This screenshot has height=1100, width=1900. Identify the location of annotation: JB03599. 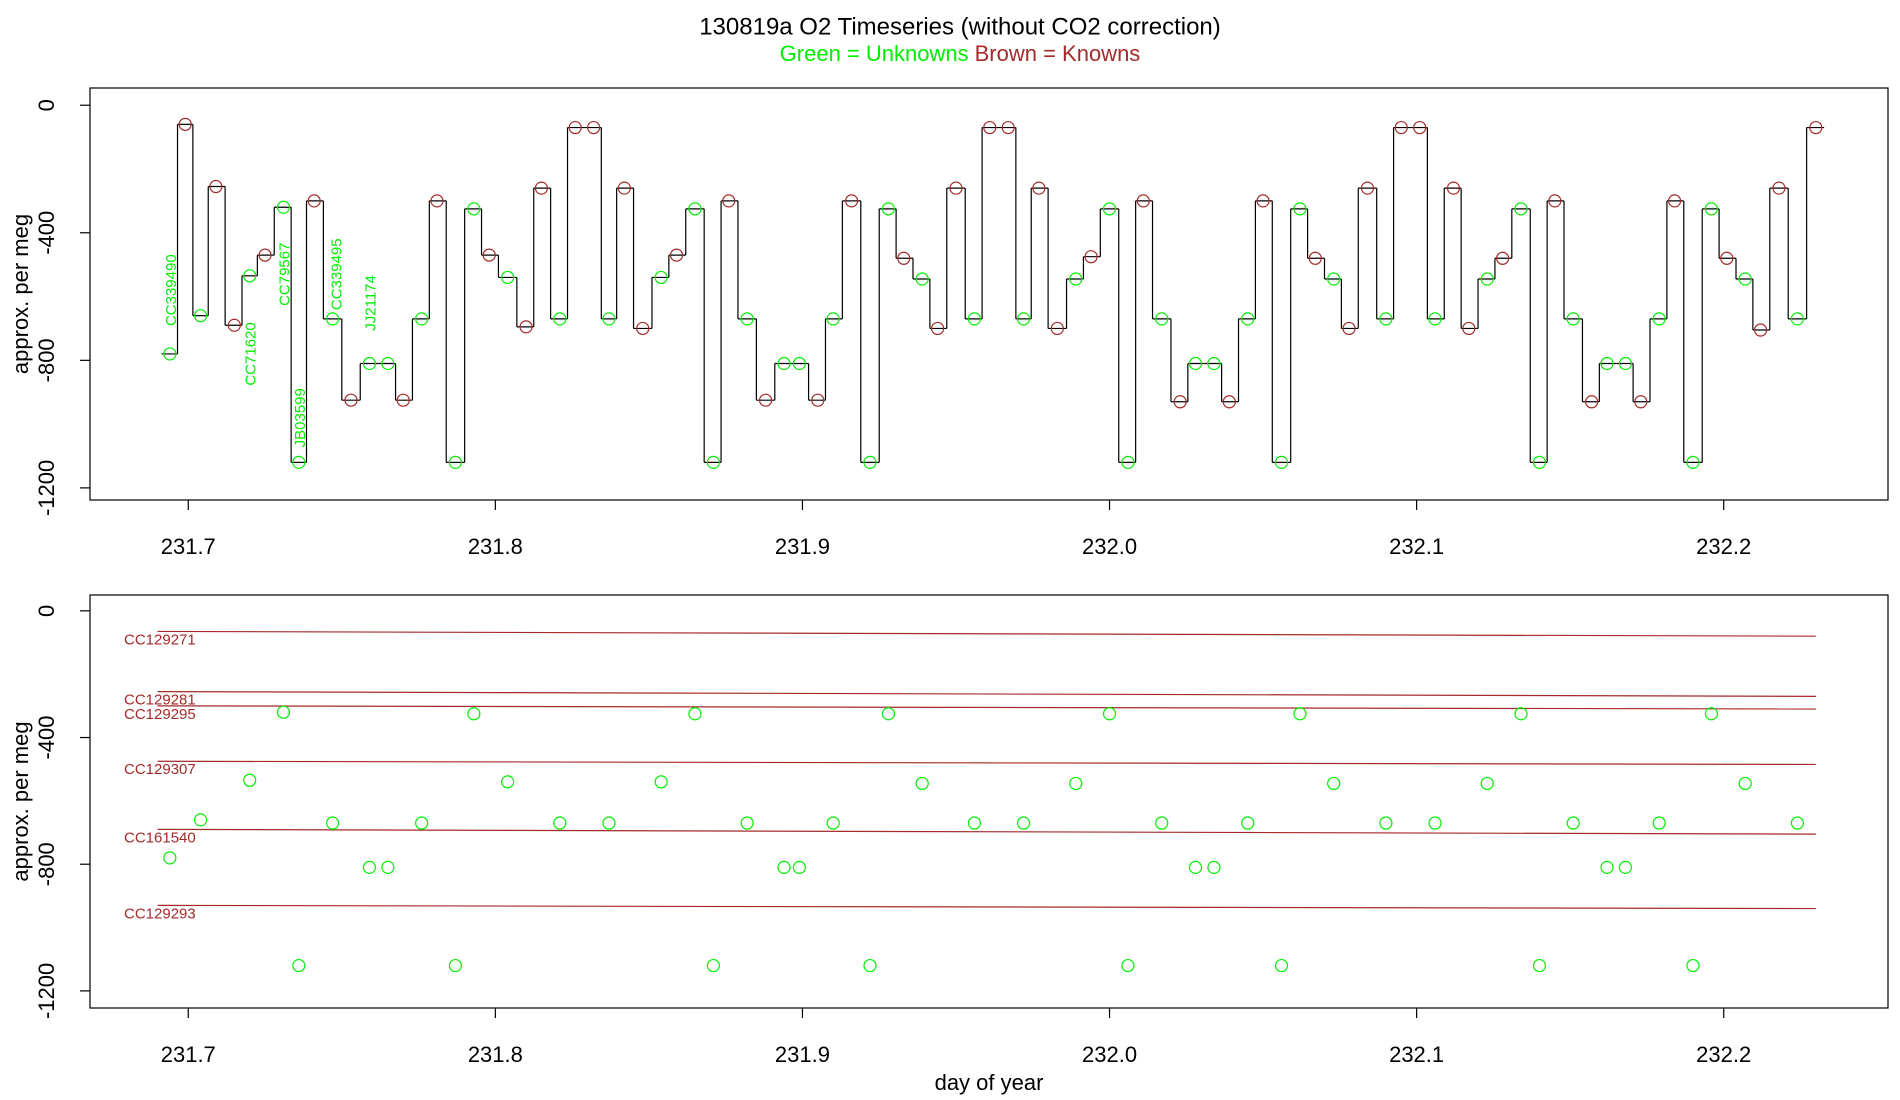
(300, 417).